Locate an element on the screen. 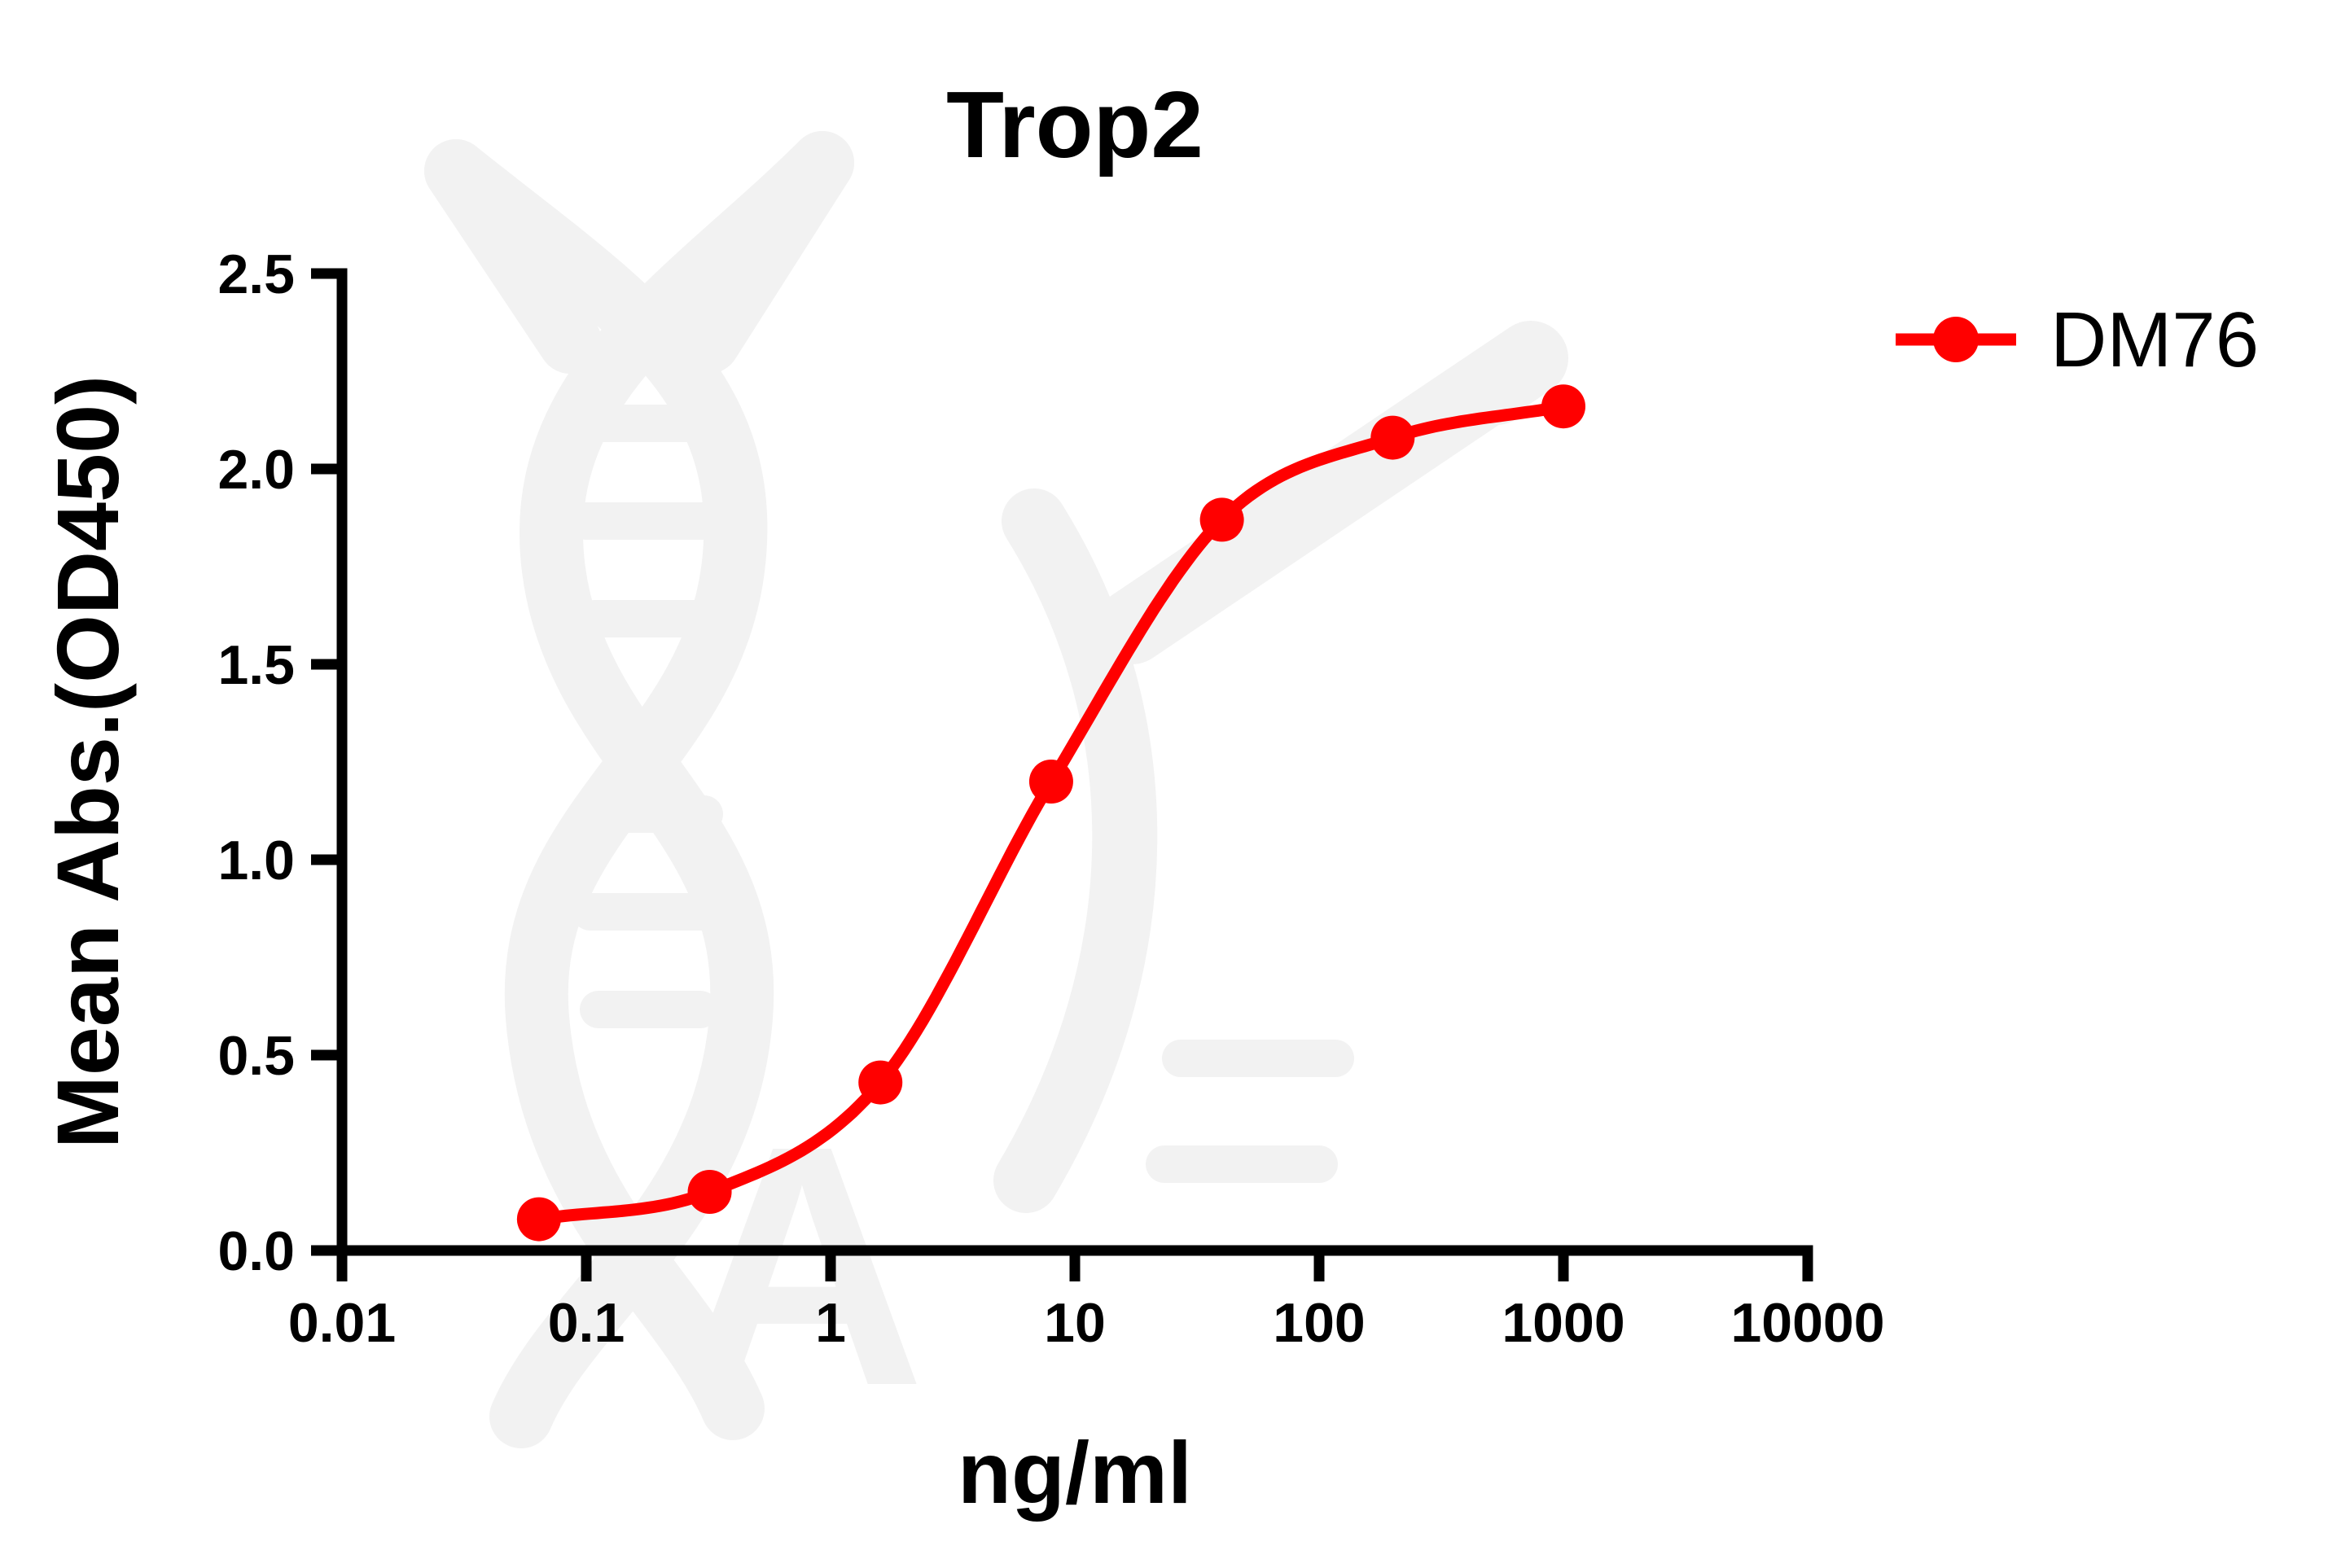 This screenshot has height=1568, width=2350. legend: DM76 is located at coordinates (2077, 340).